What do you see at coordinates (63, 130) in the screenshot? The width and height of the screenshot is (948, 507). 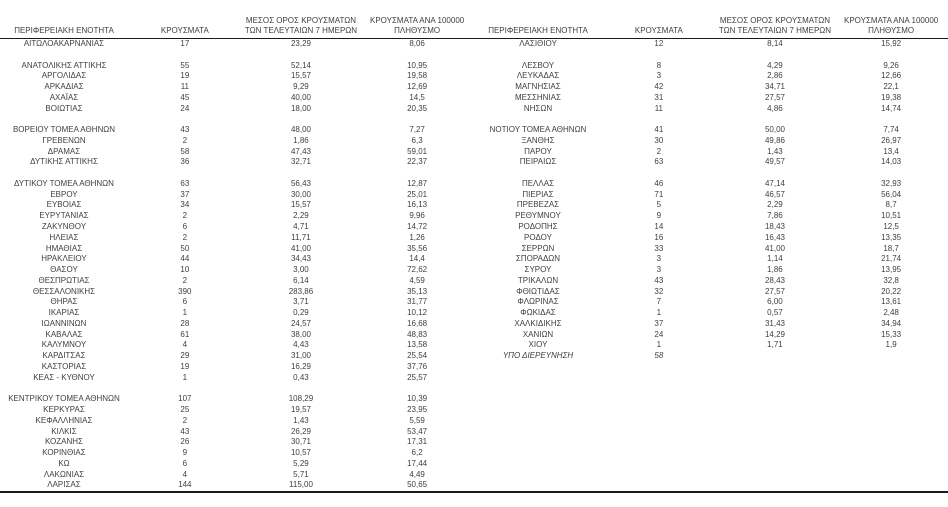 I see `region-cell: ΒΟΡΕΙΟΥ ΤΟΜΕΑ ΑΘΗΝΩΝ` at bounding box center [63, 130].